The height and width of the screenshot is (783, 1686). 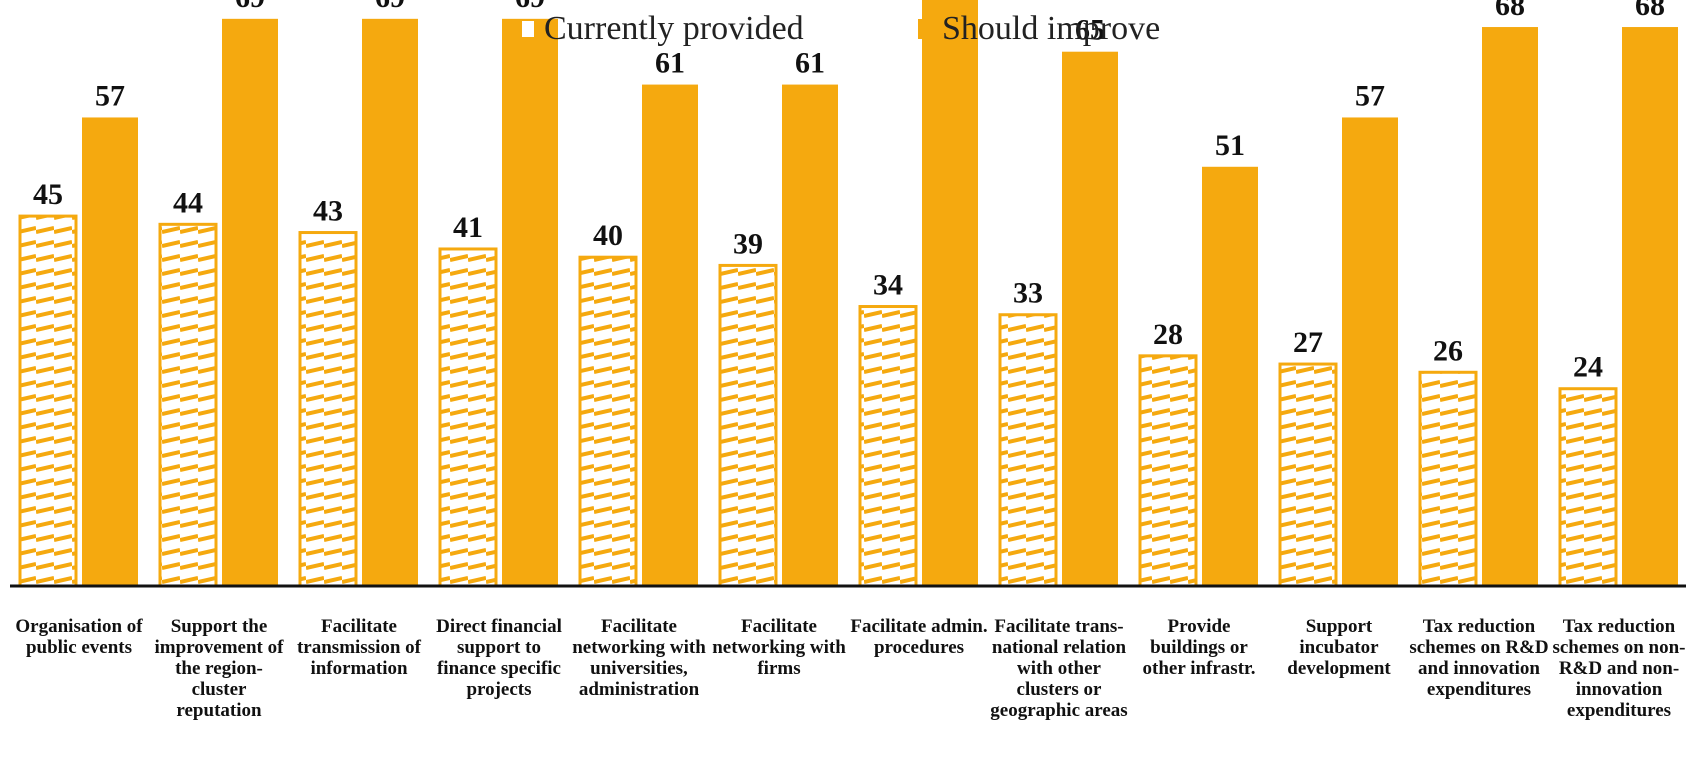 I want to click on data-label: 41, so click(x=468, y=227).